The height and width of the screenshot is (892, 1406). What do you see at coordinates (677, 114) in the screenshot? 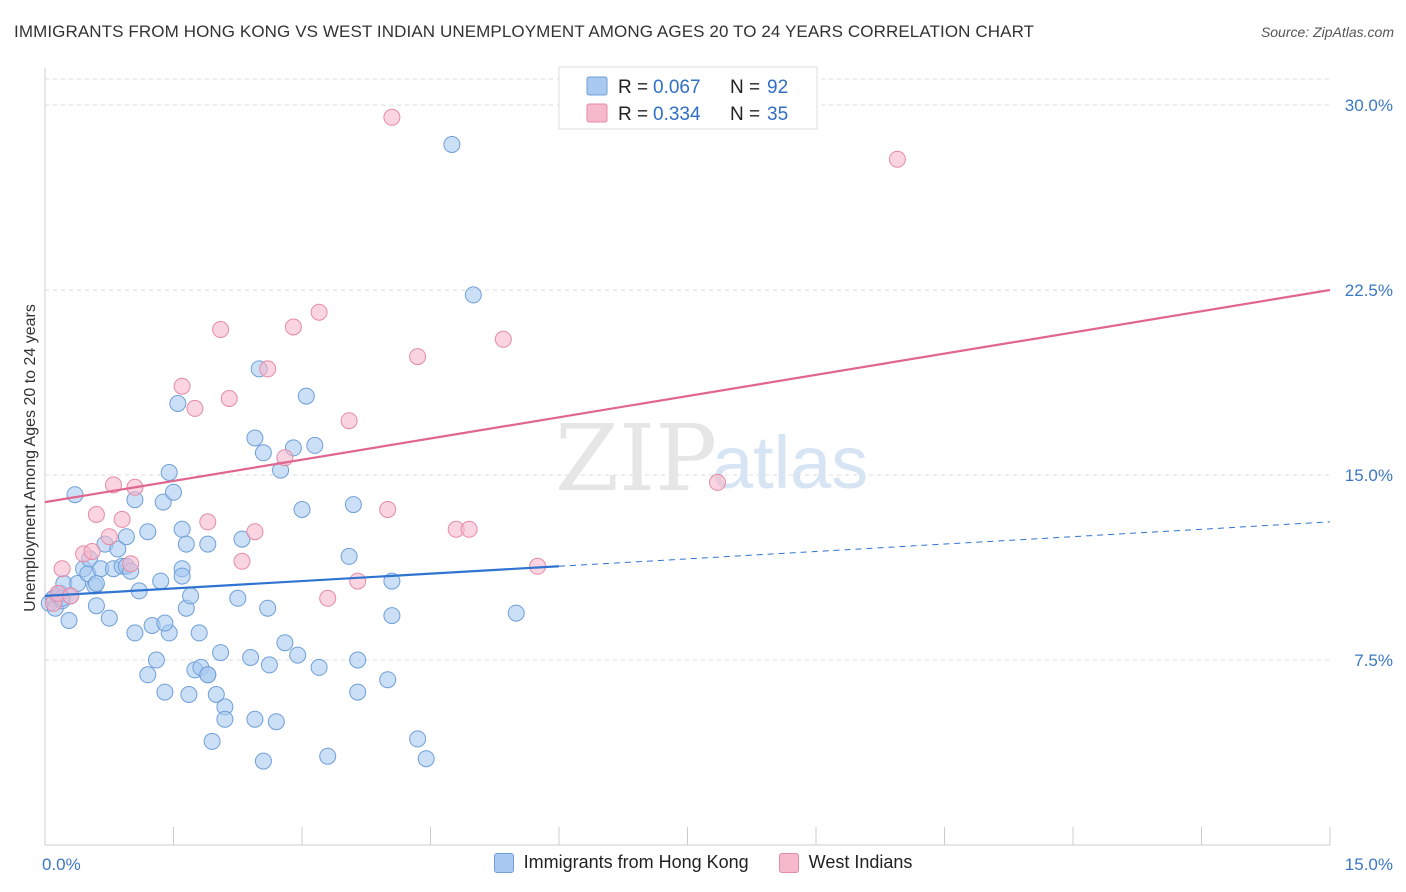
I see `legend-r-value-2: 0.334` at bounding box center [677, 114].